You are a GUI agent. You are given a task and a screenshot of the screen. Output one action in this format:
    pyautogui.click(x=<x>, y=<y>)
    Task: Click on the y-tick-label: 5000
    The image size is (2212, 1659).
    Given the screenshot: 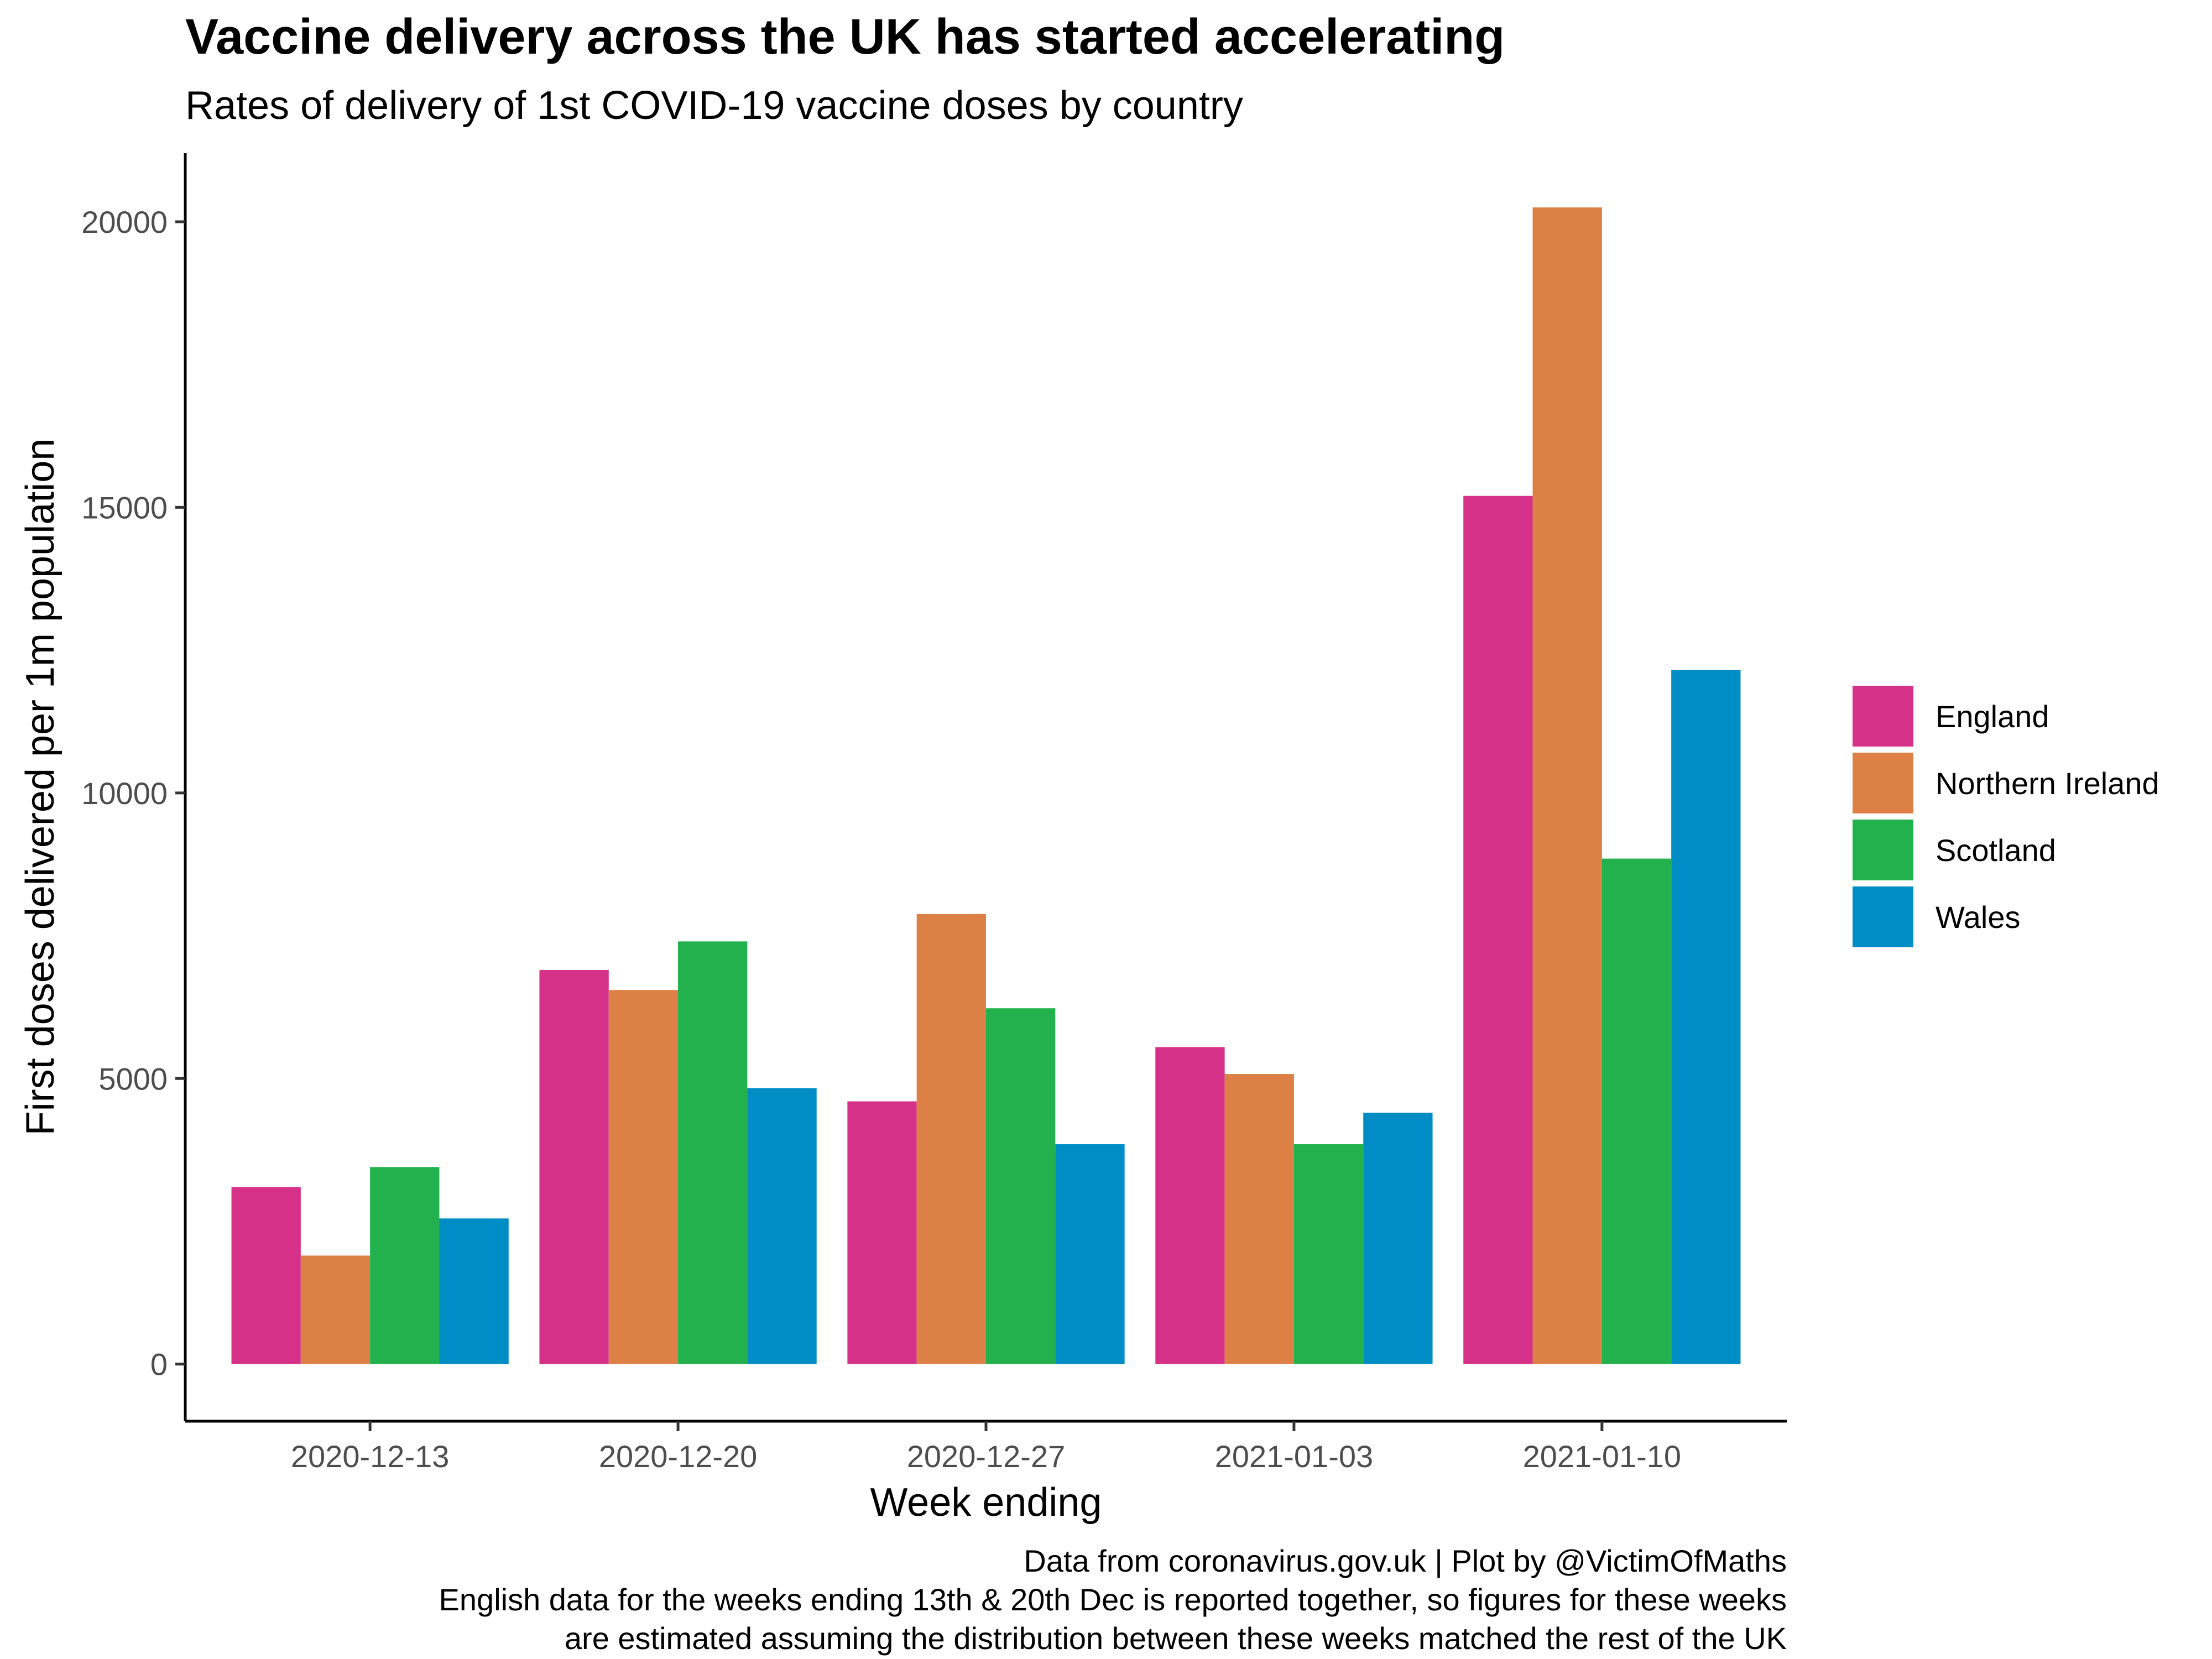 What is the action you would take?
    pyautogui.click(x=133, y=1078)
    